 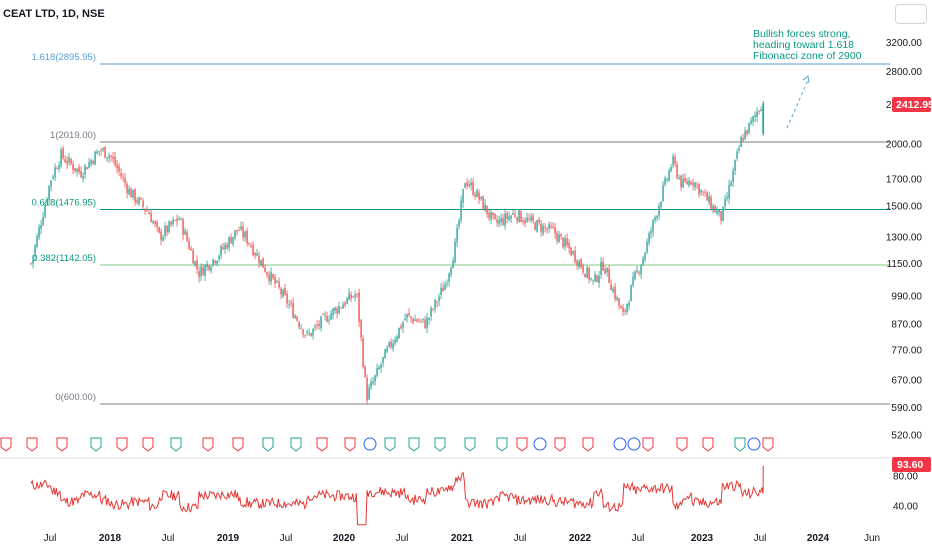 What do you see at coordinates (905, 492) in the screenshot?
I see `indicator-axis: 80.00 40.00` at bounding box center [905, 492].